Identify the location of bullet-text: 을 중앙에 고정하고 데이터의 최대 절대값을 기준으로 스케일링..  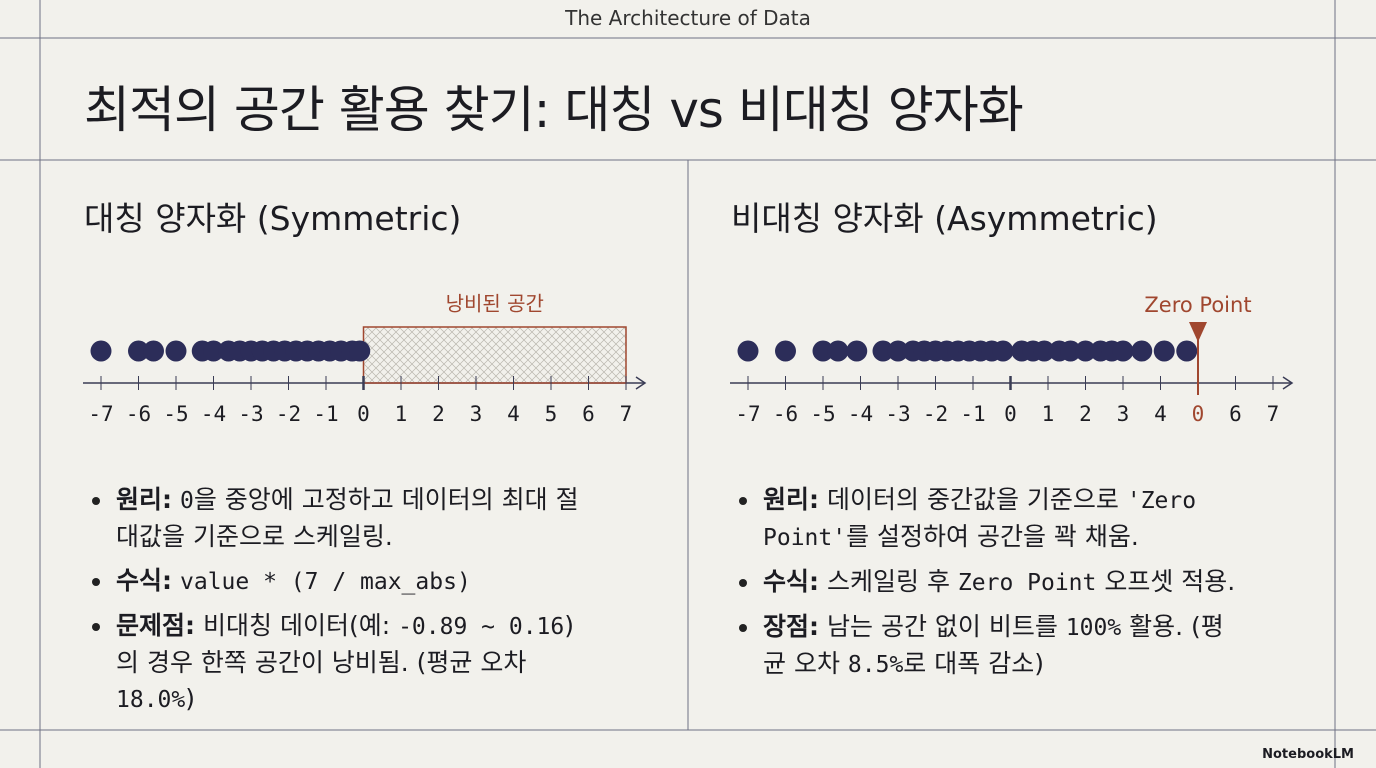
(347, 518).